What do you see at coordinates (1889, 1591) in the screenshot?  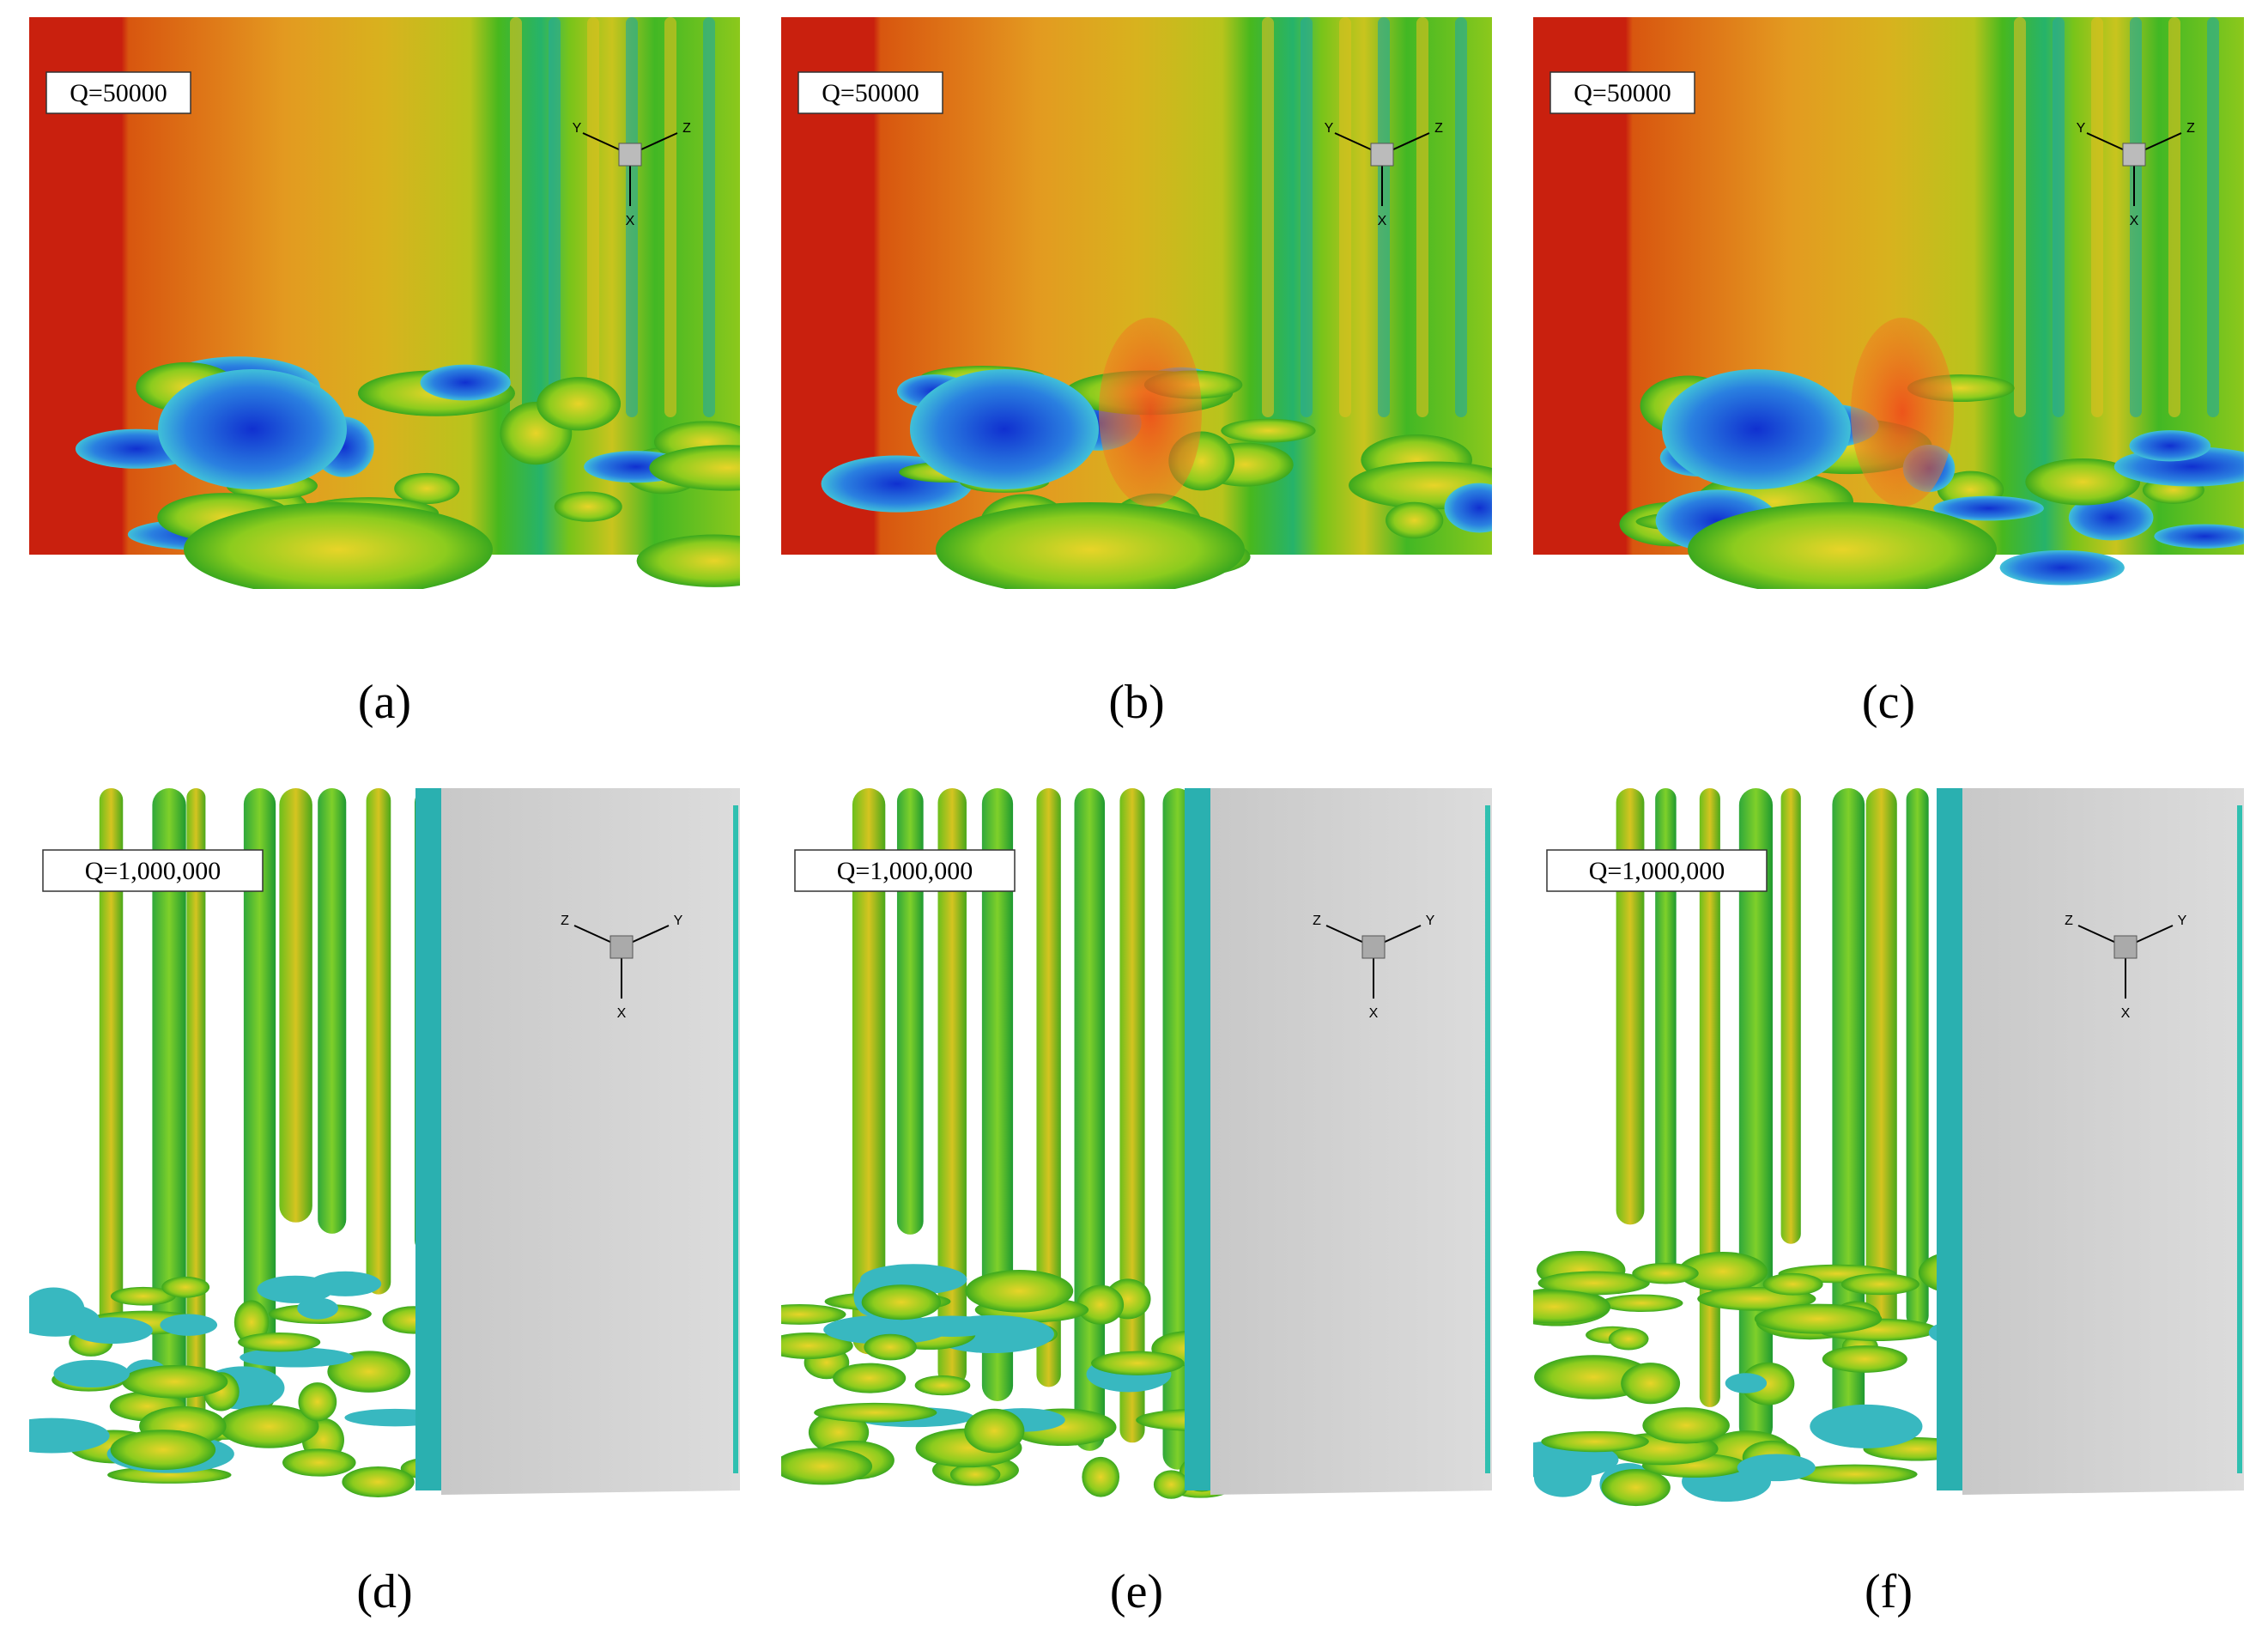 I see `panel-caption: (f)` at bounding box center [1889, 1591].